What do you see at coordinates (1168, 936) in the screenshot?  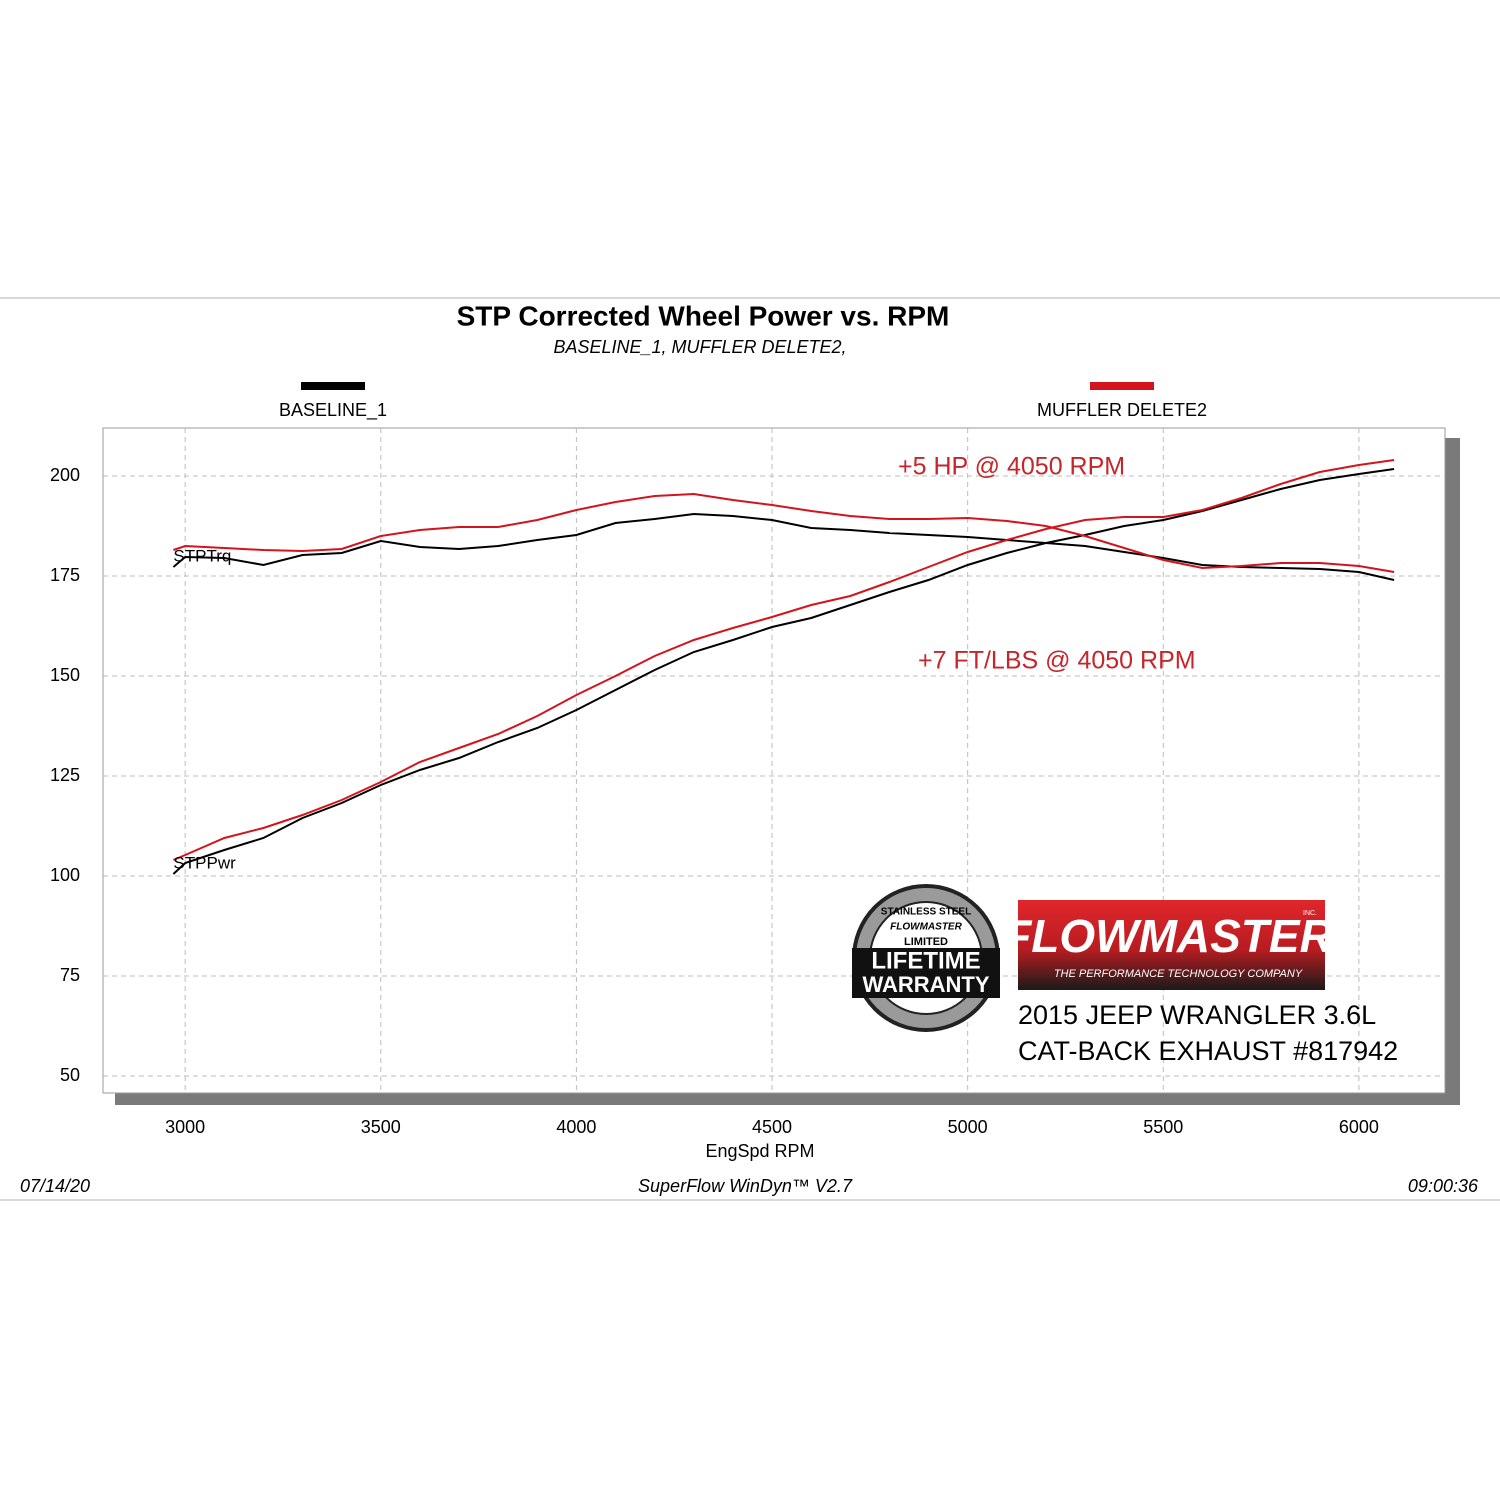 I see `logo-text: FLOWMASTER` at bounding box center [1168, 936].